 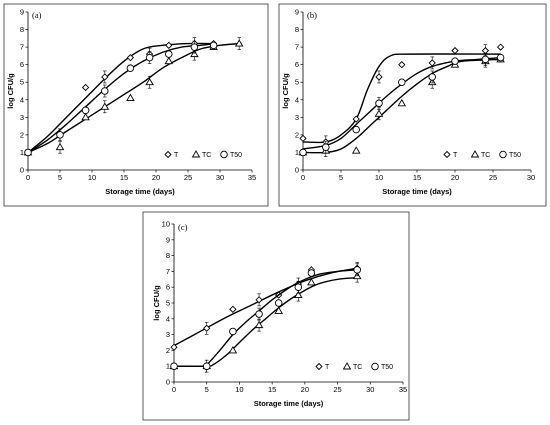 I want to click on series-TC, so click(x=133, y=96).